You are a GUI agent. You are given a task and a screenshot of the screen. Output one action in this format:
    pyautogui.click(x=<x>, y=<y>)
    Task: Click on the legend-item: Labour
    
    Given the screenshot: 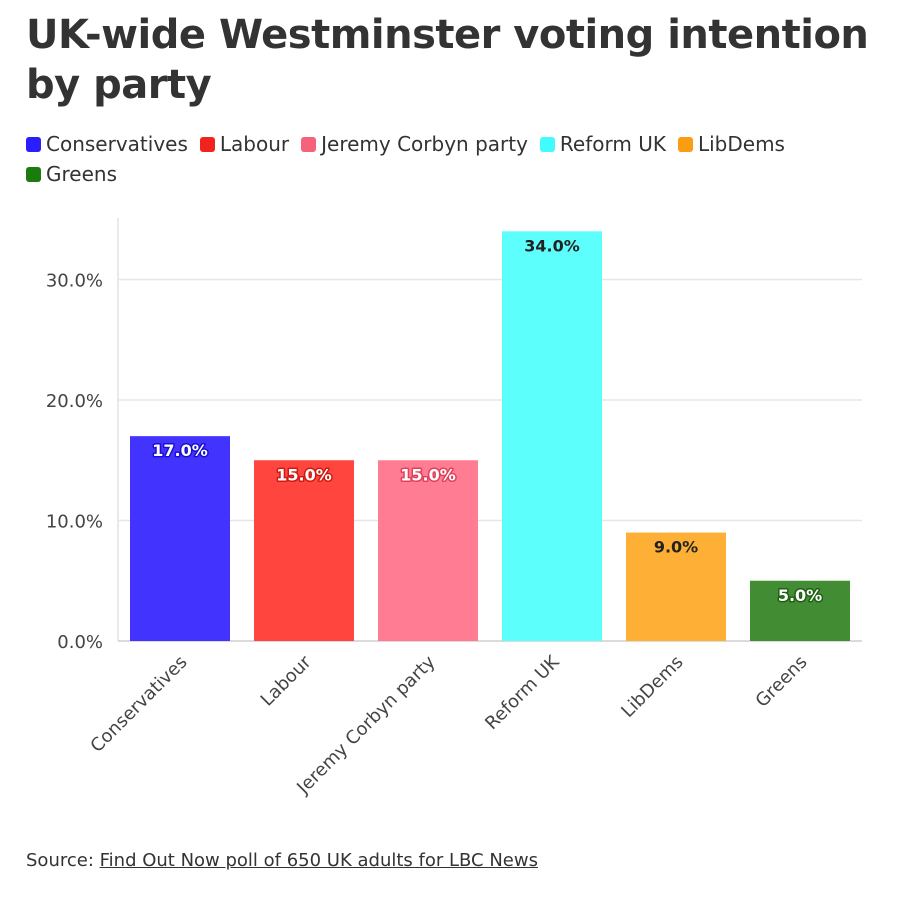 What is the action you would take?
    pyautogui.click(x=244, y=144)
    